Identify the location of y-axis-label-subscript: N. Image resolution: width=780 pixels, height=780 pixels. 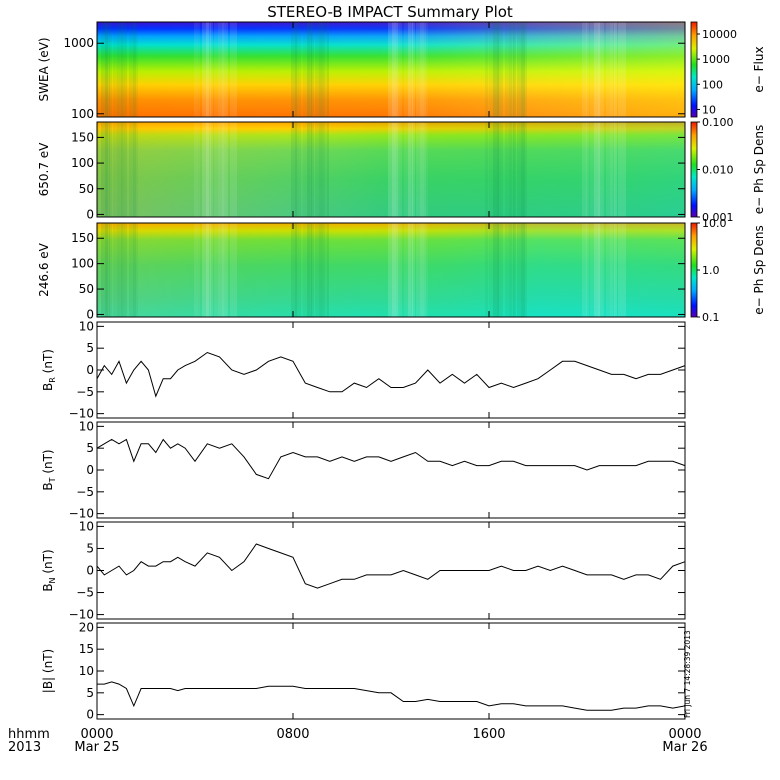
(52, 580).